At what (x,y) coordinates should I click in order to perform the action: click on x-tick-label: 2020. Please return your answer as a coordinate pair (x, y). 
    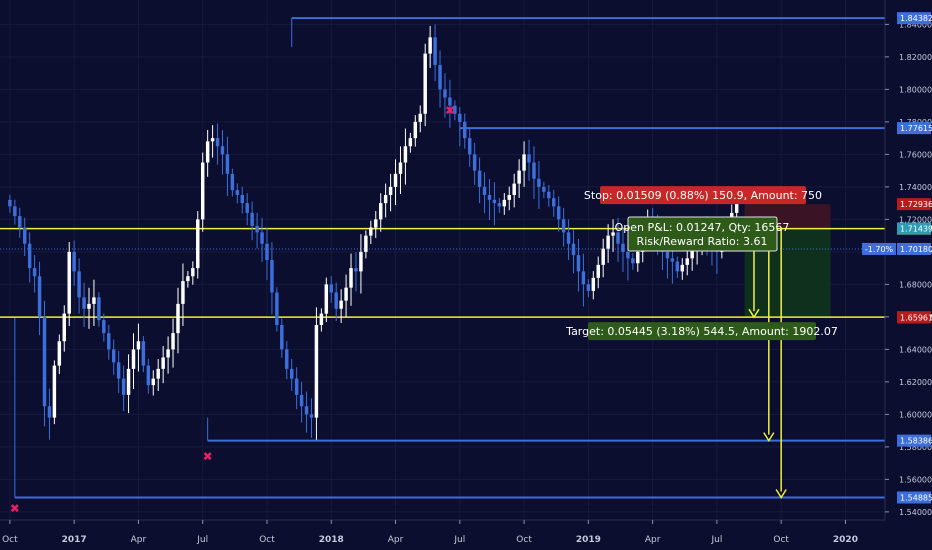
    Looking at the image, I should click on (845, 540).